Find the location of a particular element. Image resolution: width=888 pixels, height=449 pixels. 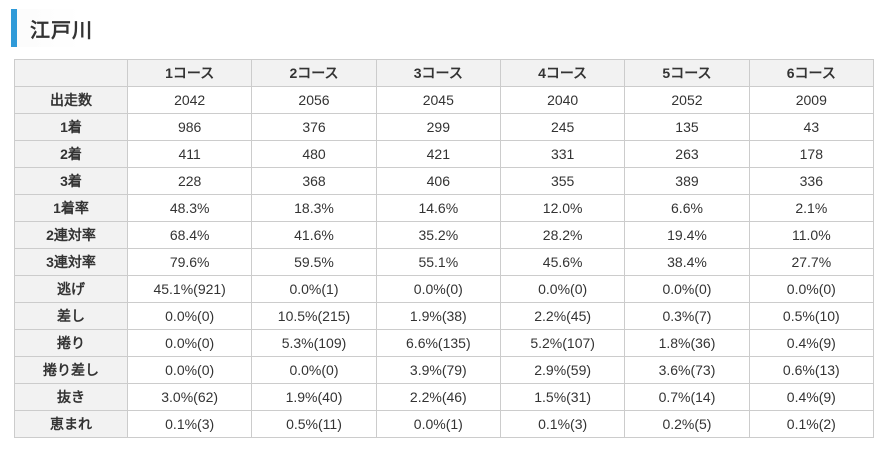

table-cell: 1.8%(36) is located at coordinates (687, 343).